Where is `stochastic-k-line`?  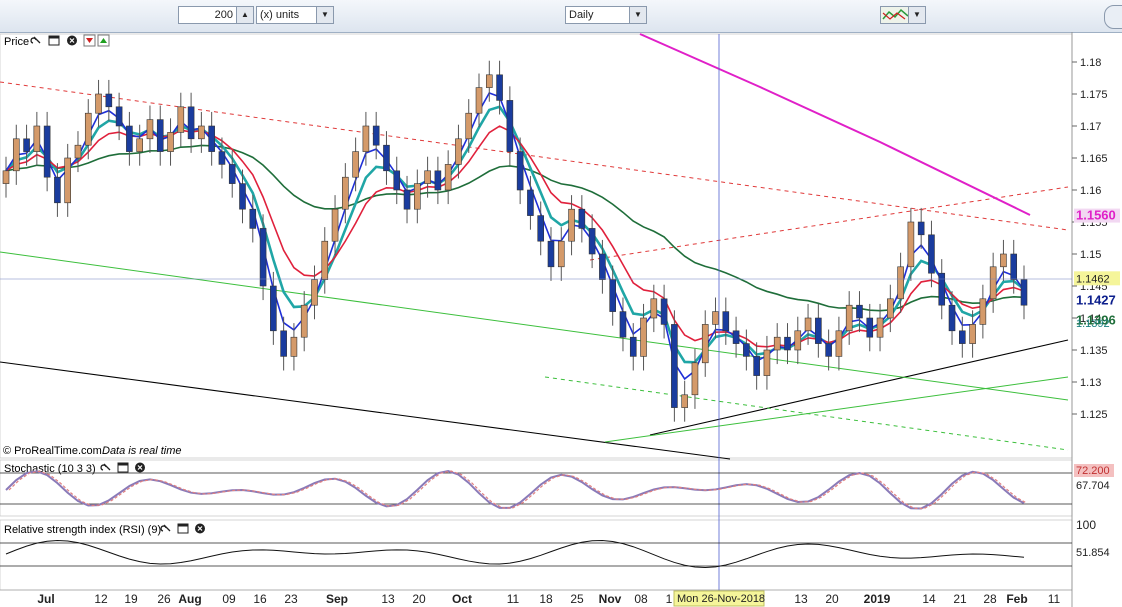 stochastic-k-line is located at coordinates (515, 490).